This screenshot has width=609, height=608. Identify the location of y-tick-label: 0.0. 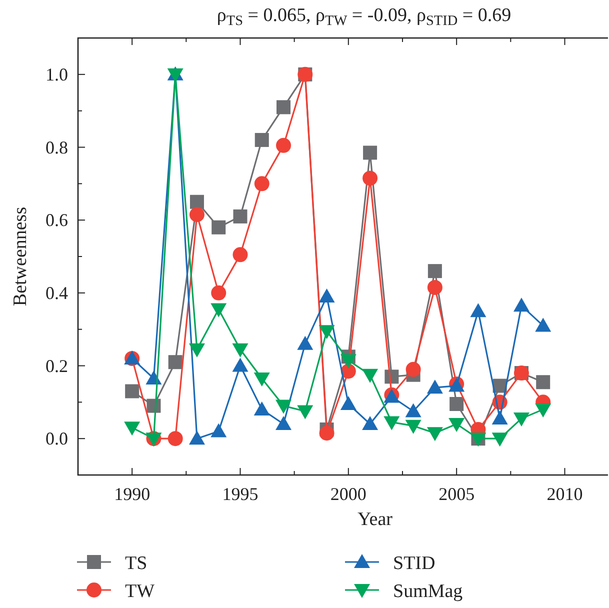
(57, 438).